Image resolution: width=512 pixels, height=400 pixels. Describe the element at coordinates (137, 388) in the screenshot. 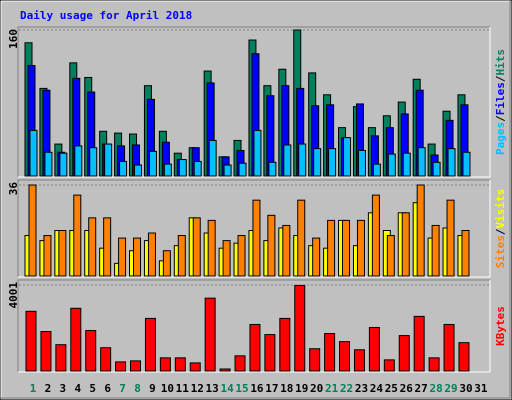

I see `x-tick-label: 8` at that location.